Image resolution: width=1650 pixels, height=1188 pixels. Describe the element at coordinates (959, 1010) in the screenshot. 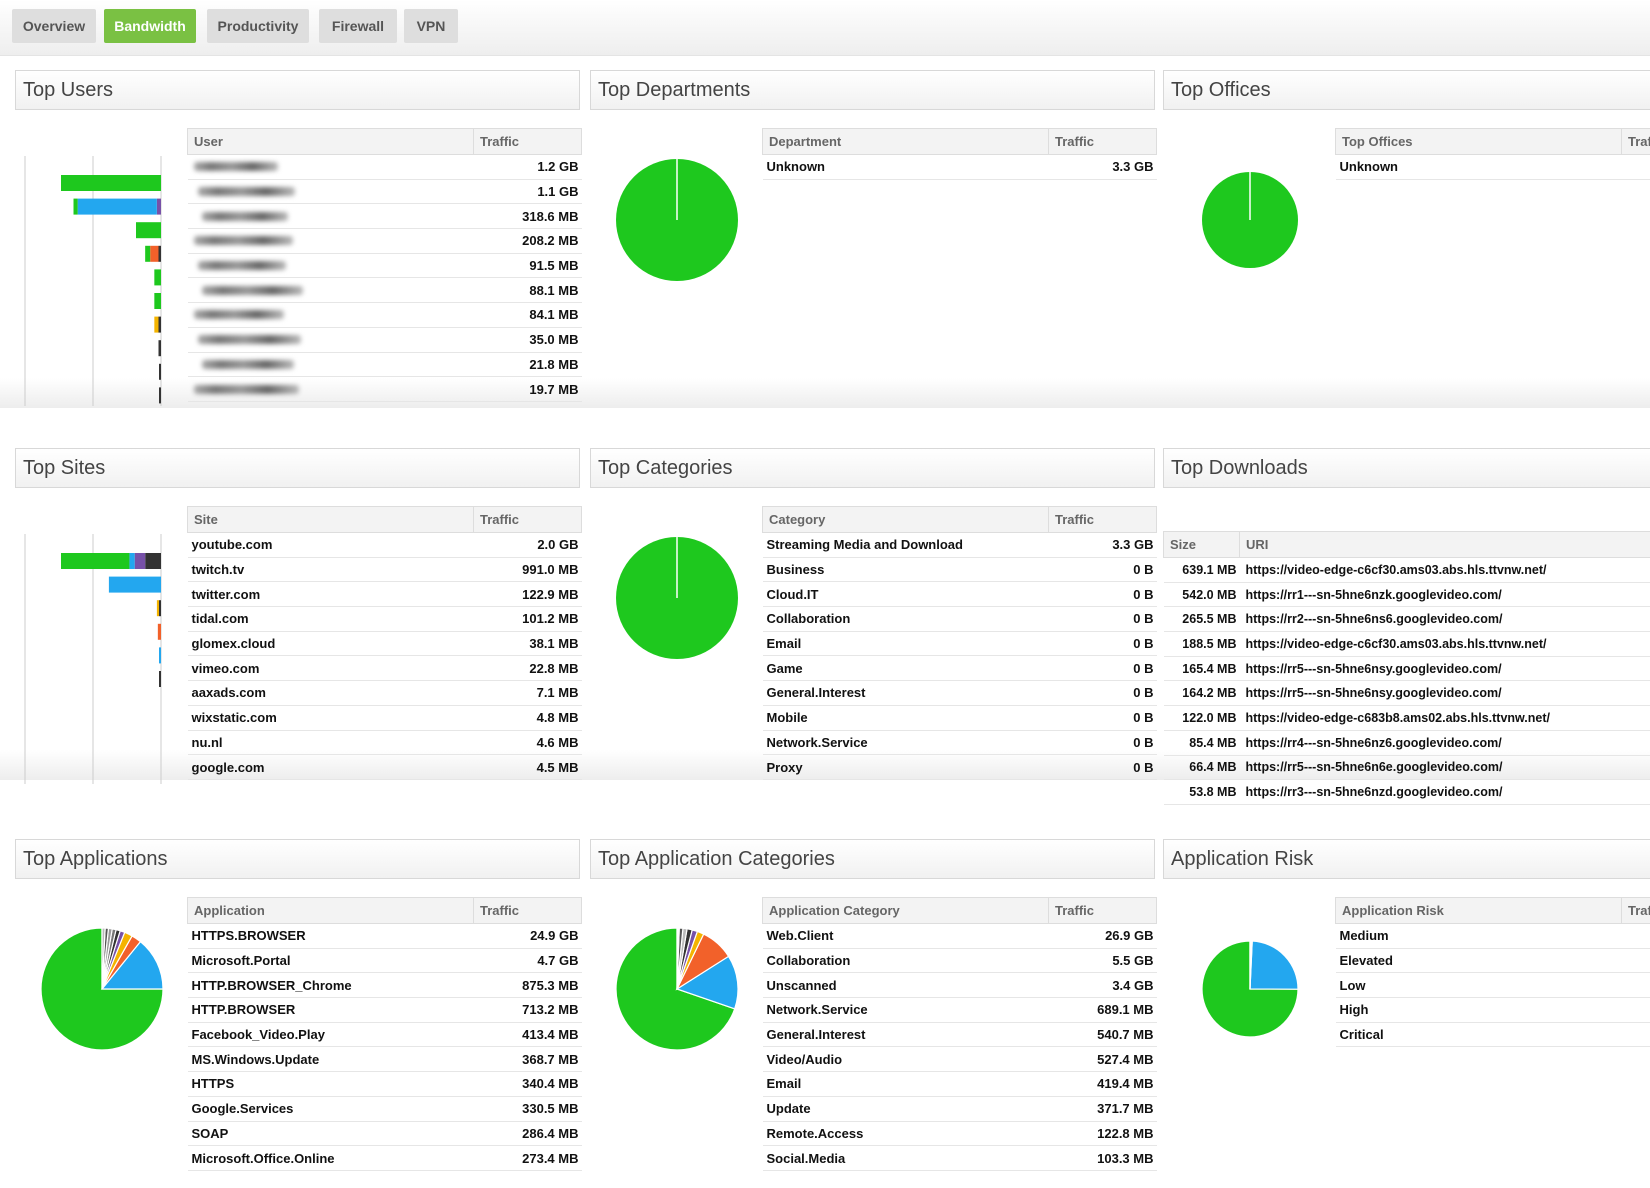

I see `table-row: Network.Service 689.1 MB` at that location.